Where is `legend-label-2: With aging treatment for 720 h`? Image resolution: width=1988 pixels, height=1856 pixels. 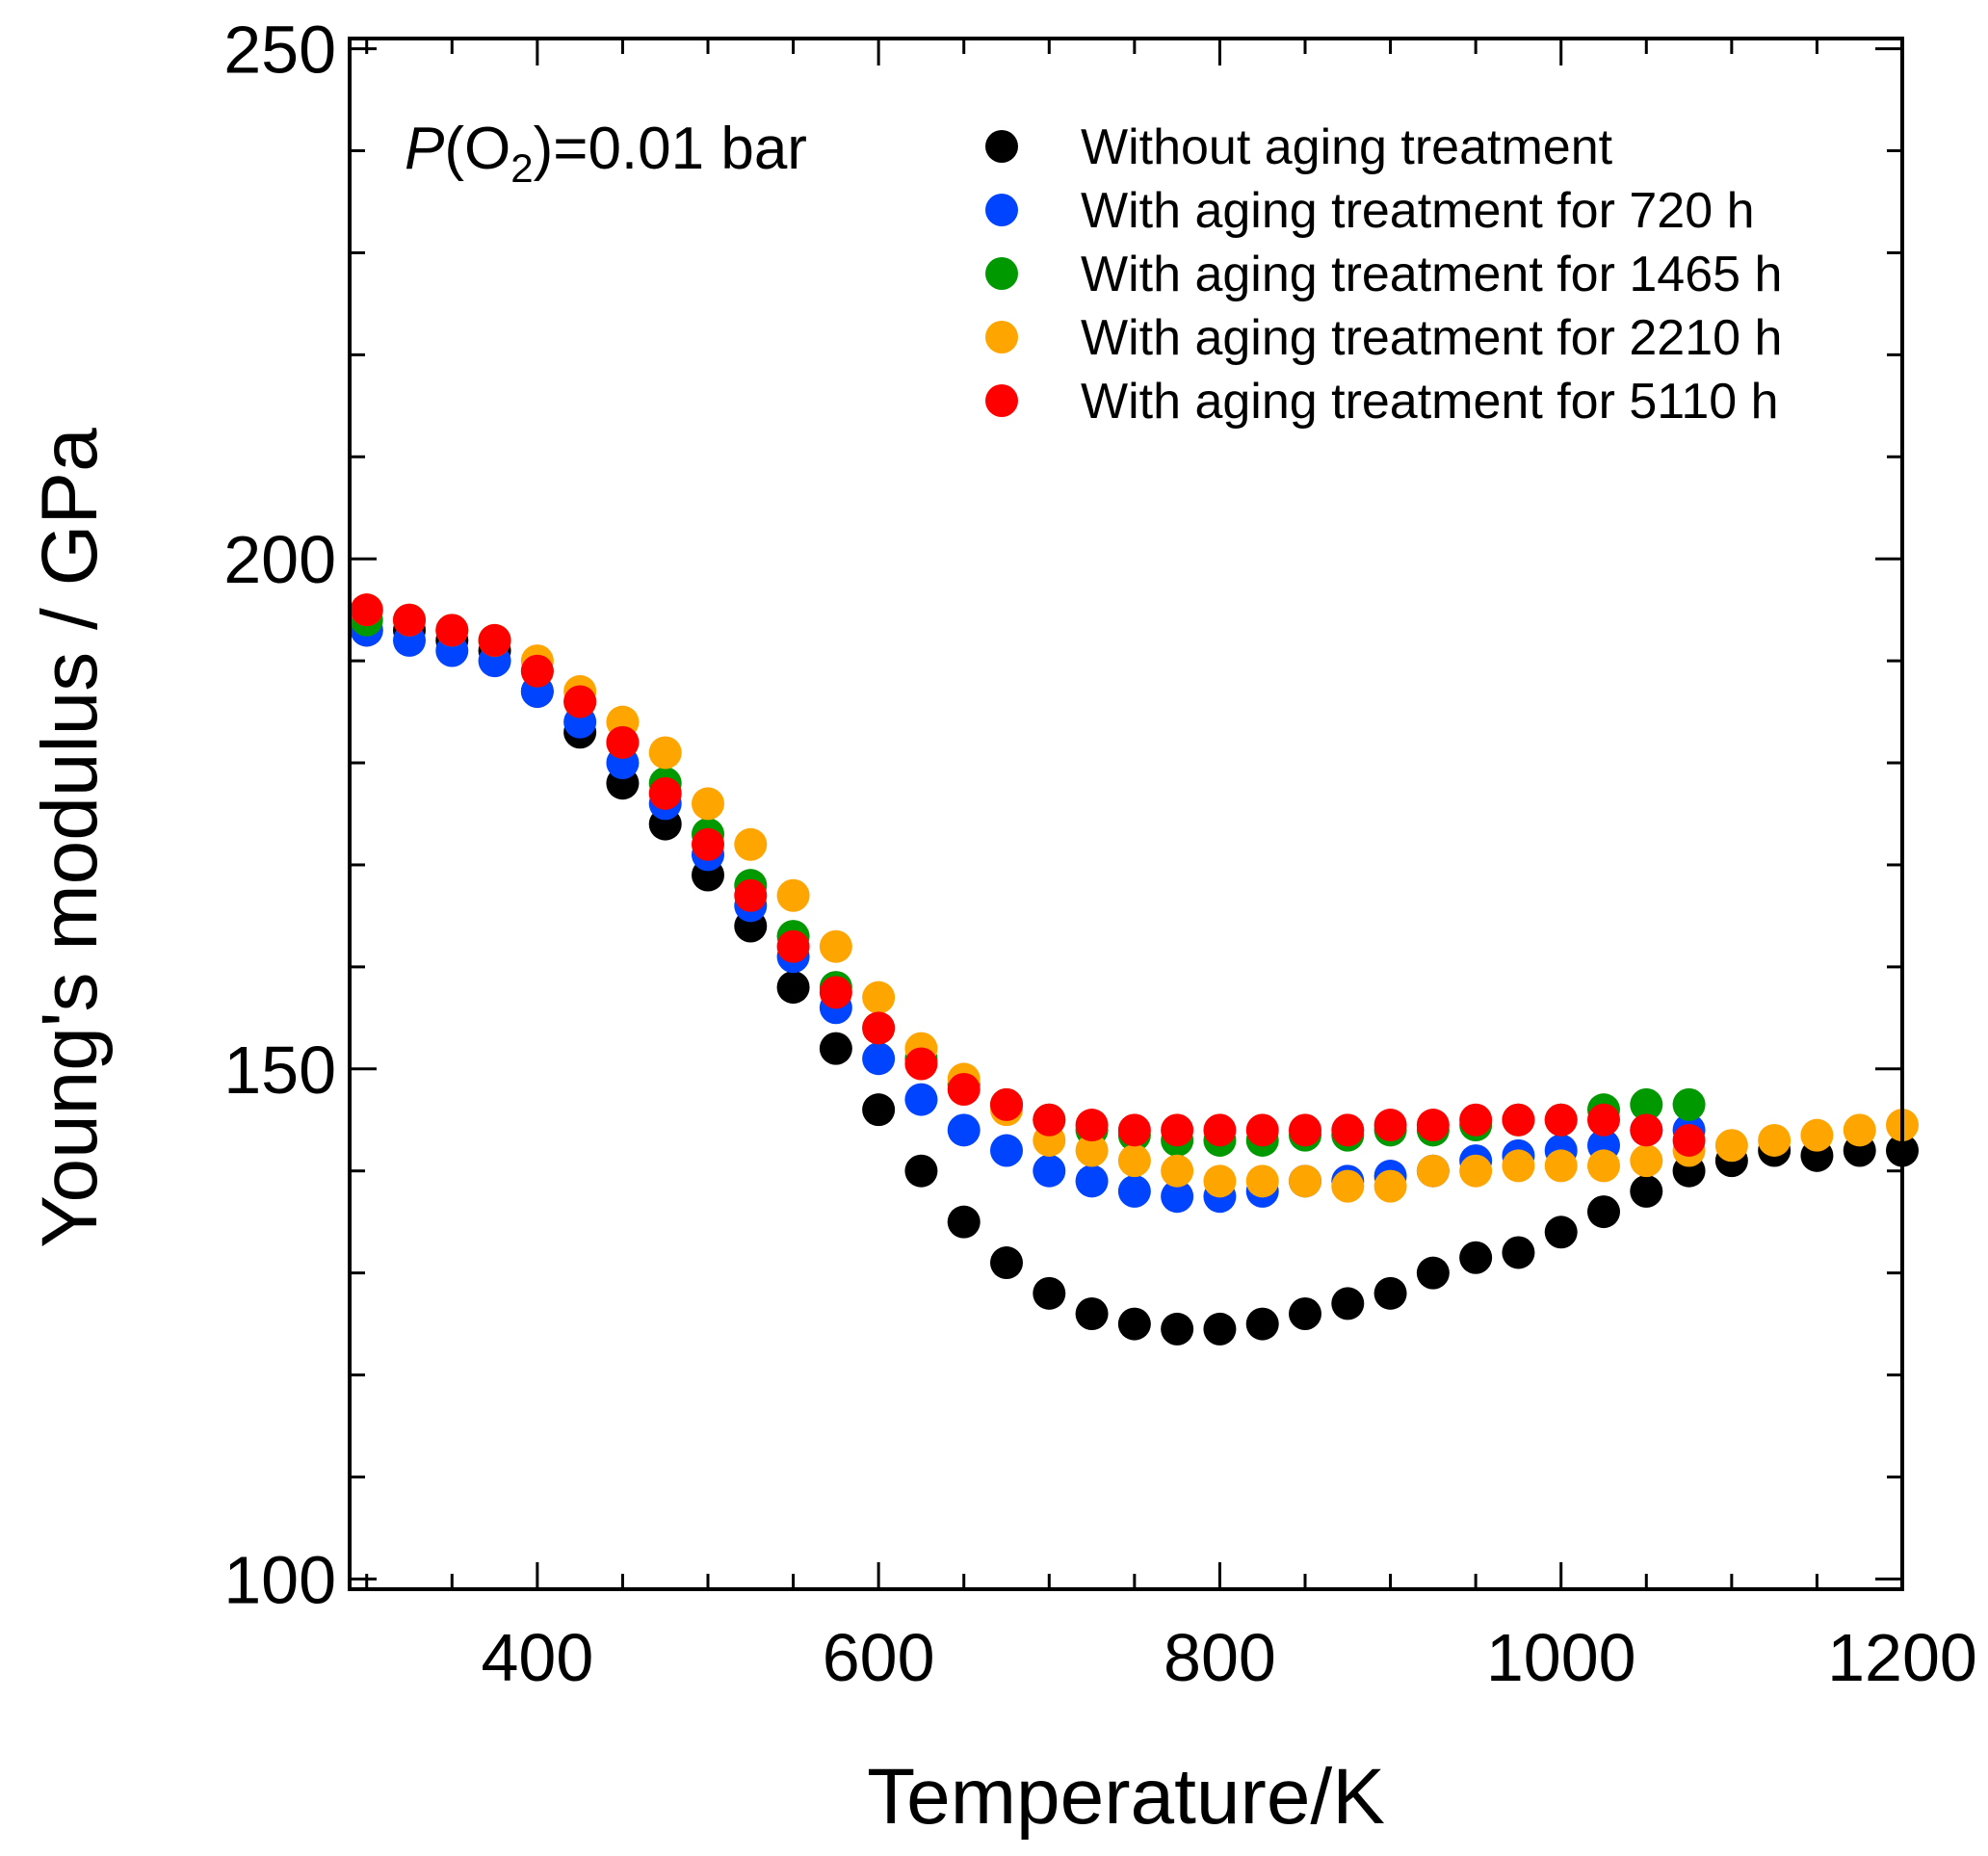
legend-label-2: With aging treatment for 720 h is located at coordinates (1418, 211).